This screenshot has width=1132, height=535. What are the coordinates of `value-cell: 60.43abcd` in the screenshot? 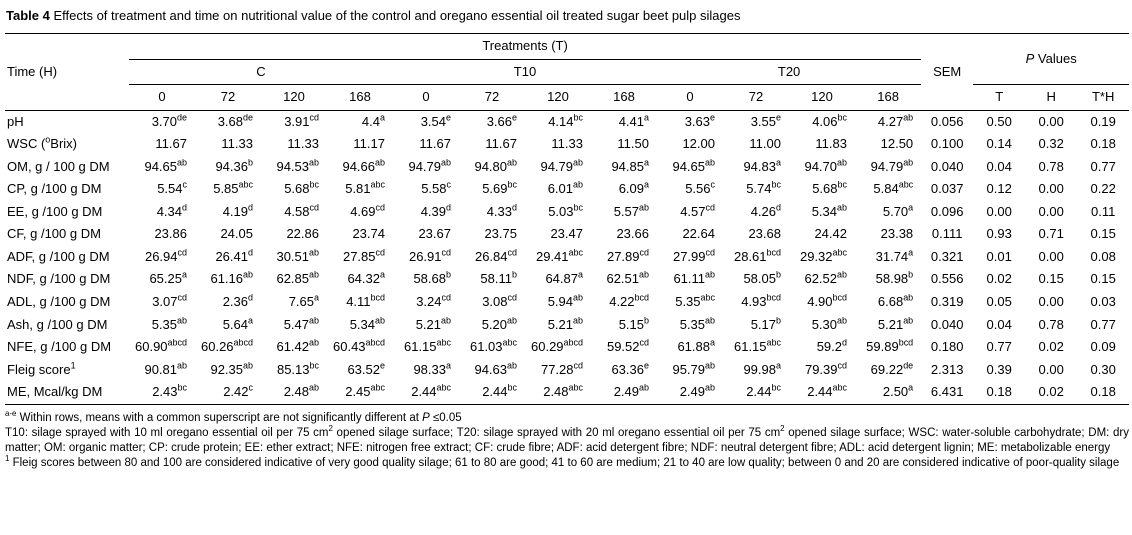 It's located at (359, 346).